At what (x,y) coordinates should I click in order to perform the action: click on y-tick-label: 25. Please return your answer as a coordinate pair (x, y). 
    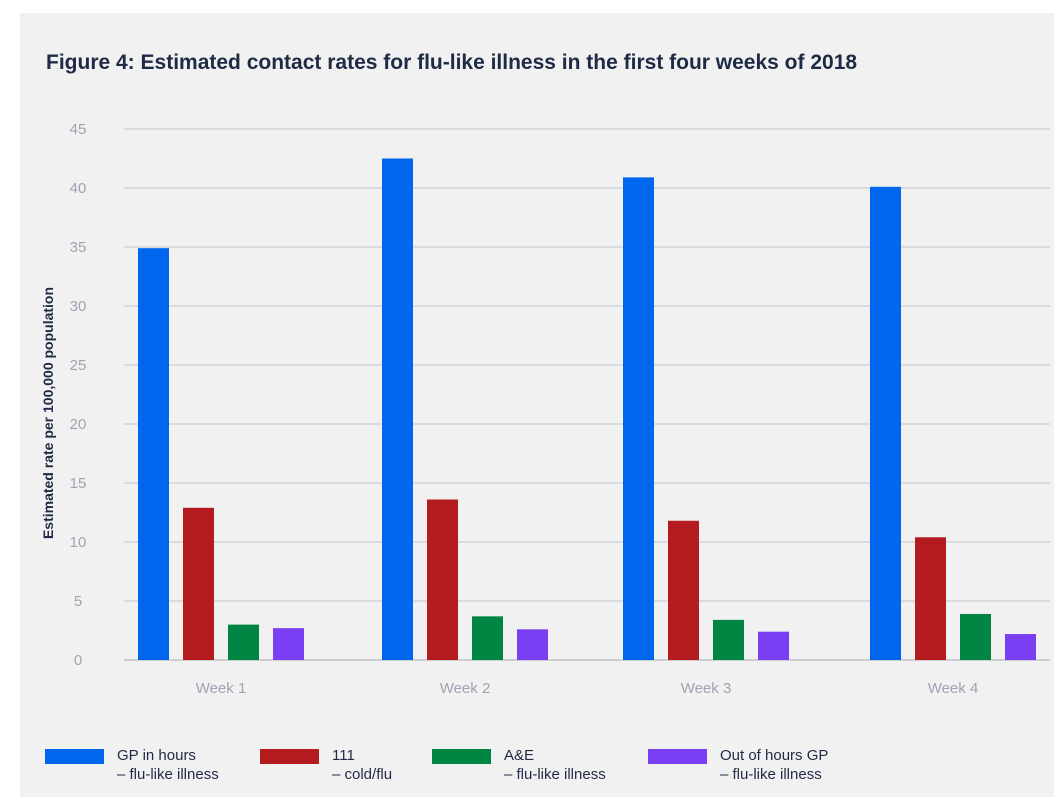
    Looking at the image, I should click on (78, 365).